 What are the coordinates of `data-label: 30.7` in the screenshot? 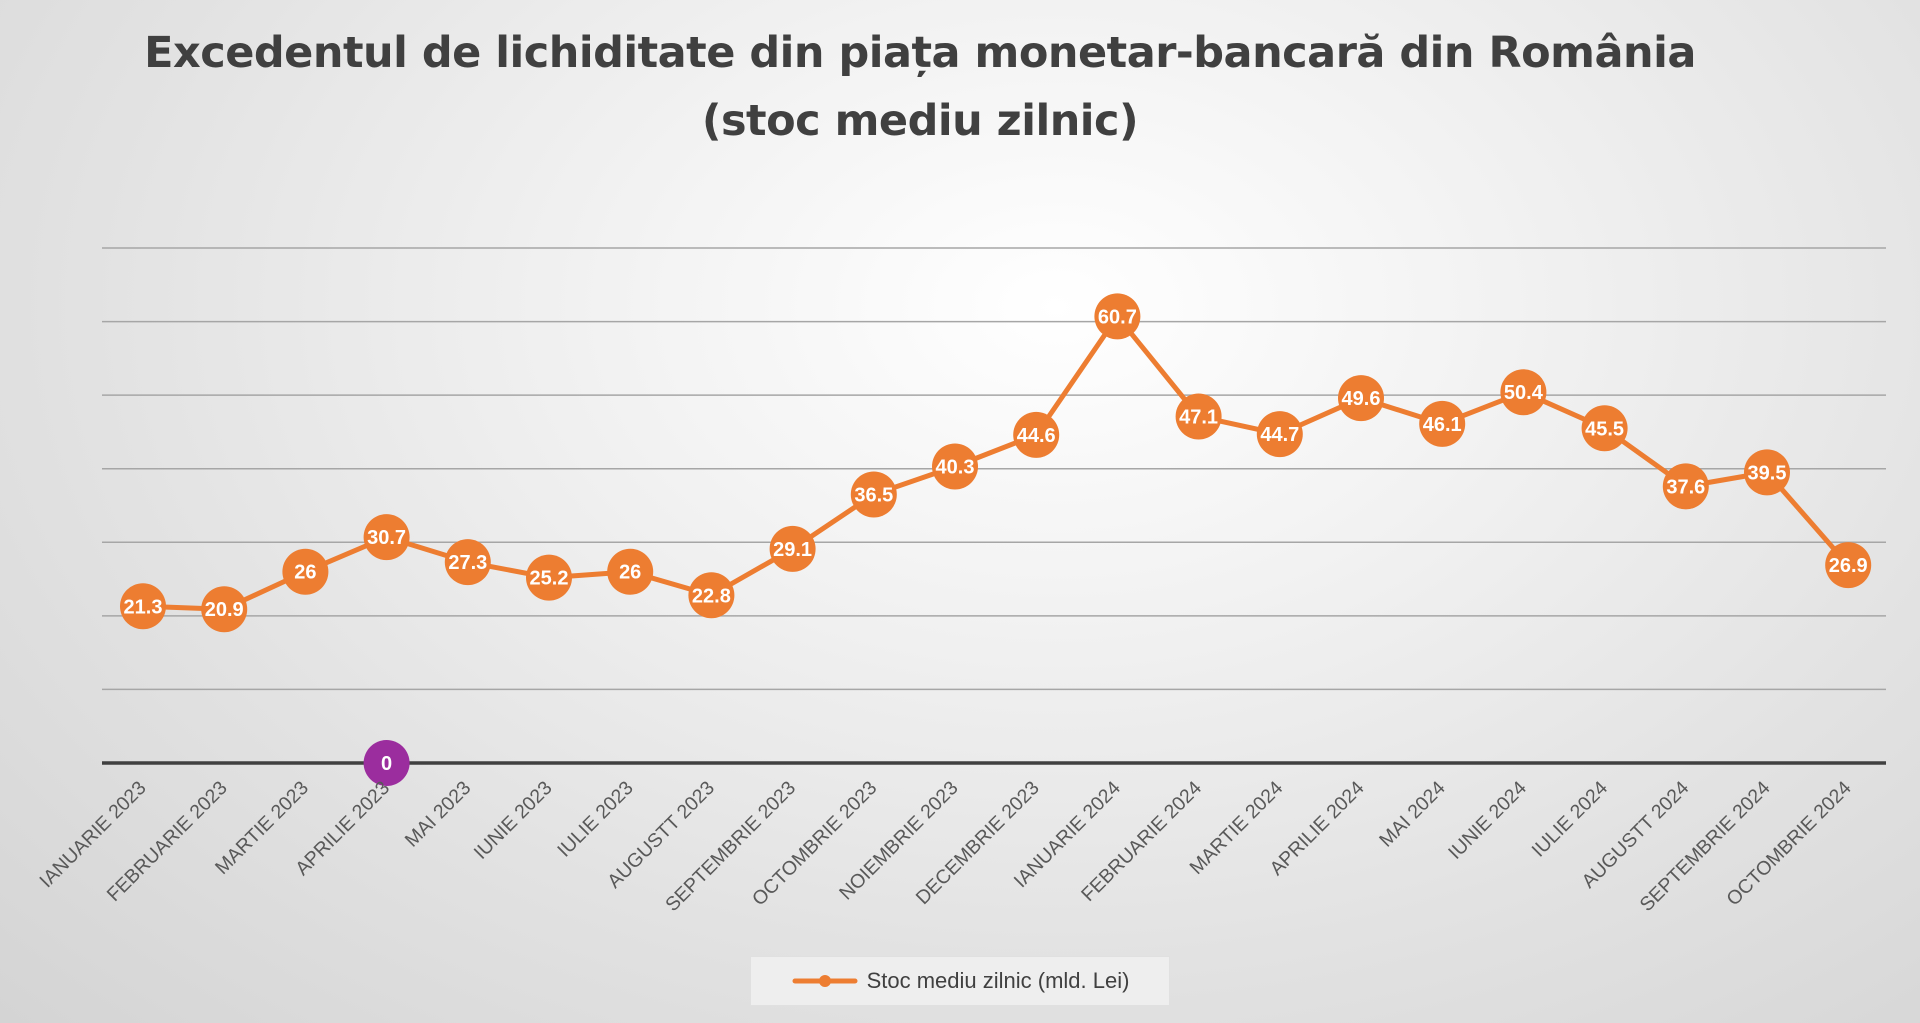 It's located at (386, 538).